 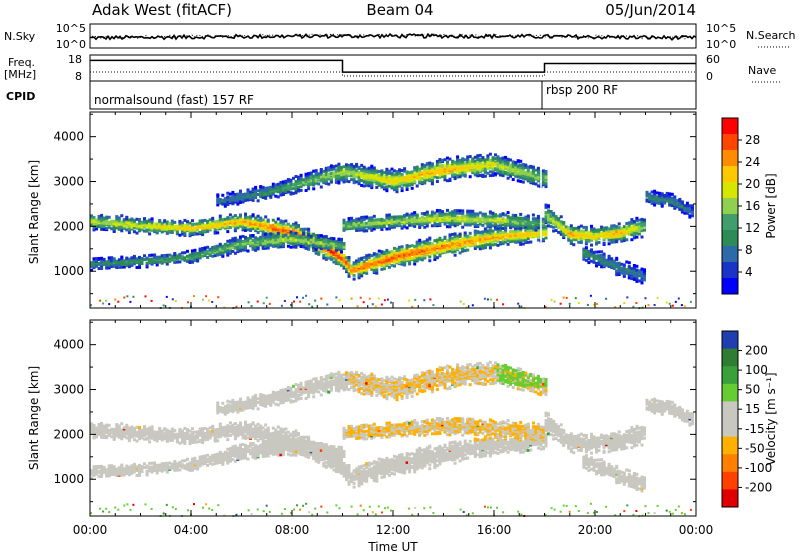 I want to click on nsearch-bottom-tick: 10^0, so click(x=721, y=44).